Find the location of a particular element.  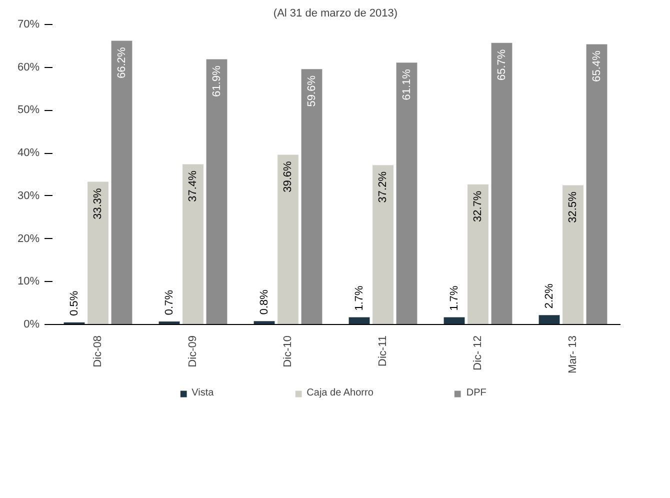

data-label: 66.2% is located at coordinates (122, 62).